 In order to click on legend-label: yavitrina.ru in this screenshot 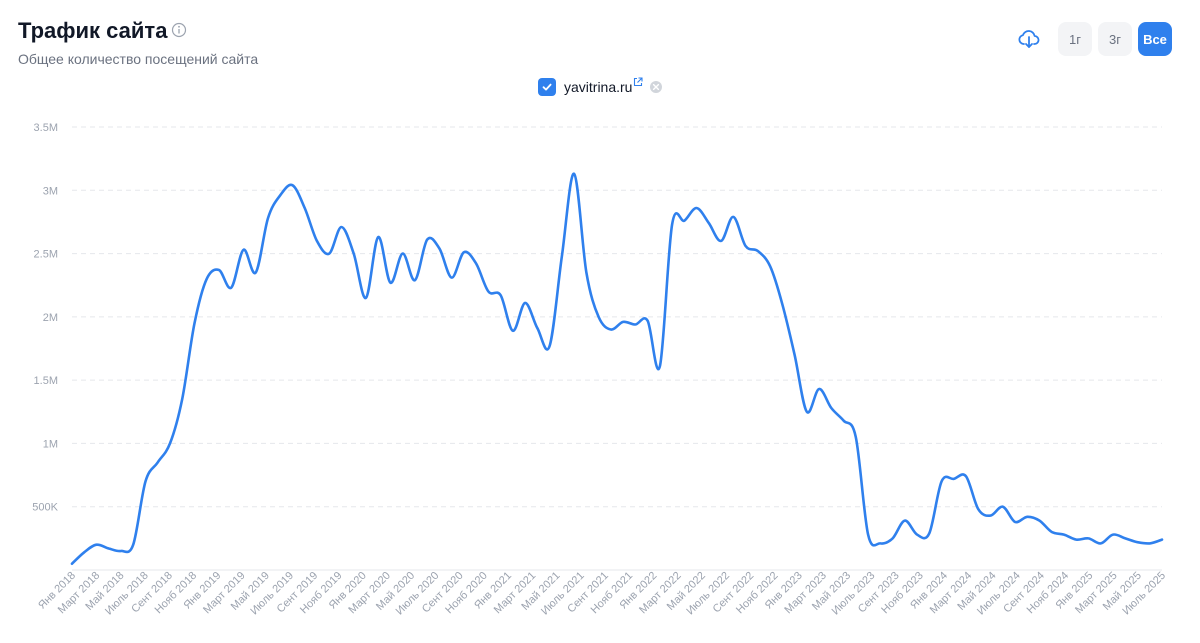, I will do `click(598, 87)`.